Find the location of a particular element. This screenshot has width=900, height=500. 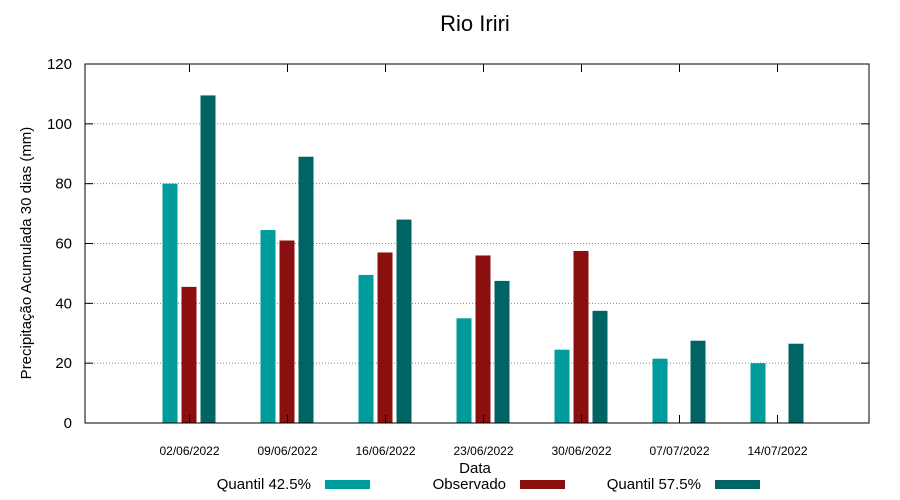

x-tick-label: 02/06/2022 is located at coordinates (189, 451).